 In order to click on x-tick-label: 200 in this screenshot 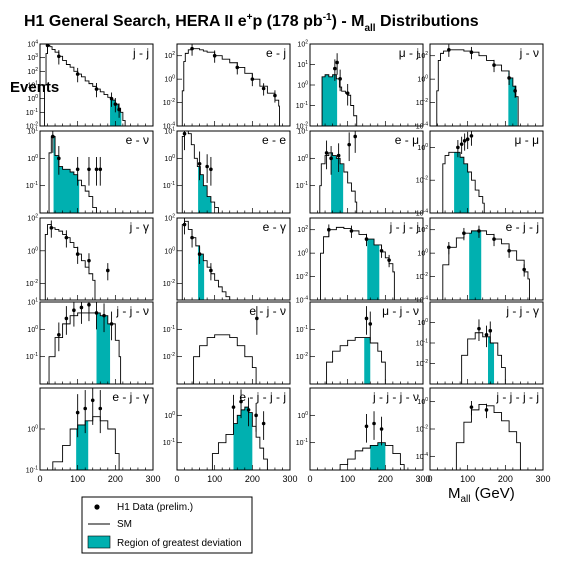, I will do `click(252, 479)`.